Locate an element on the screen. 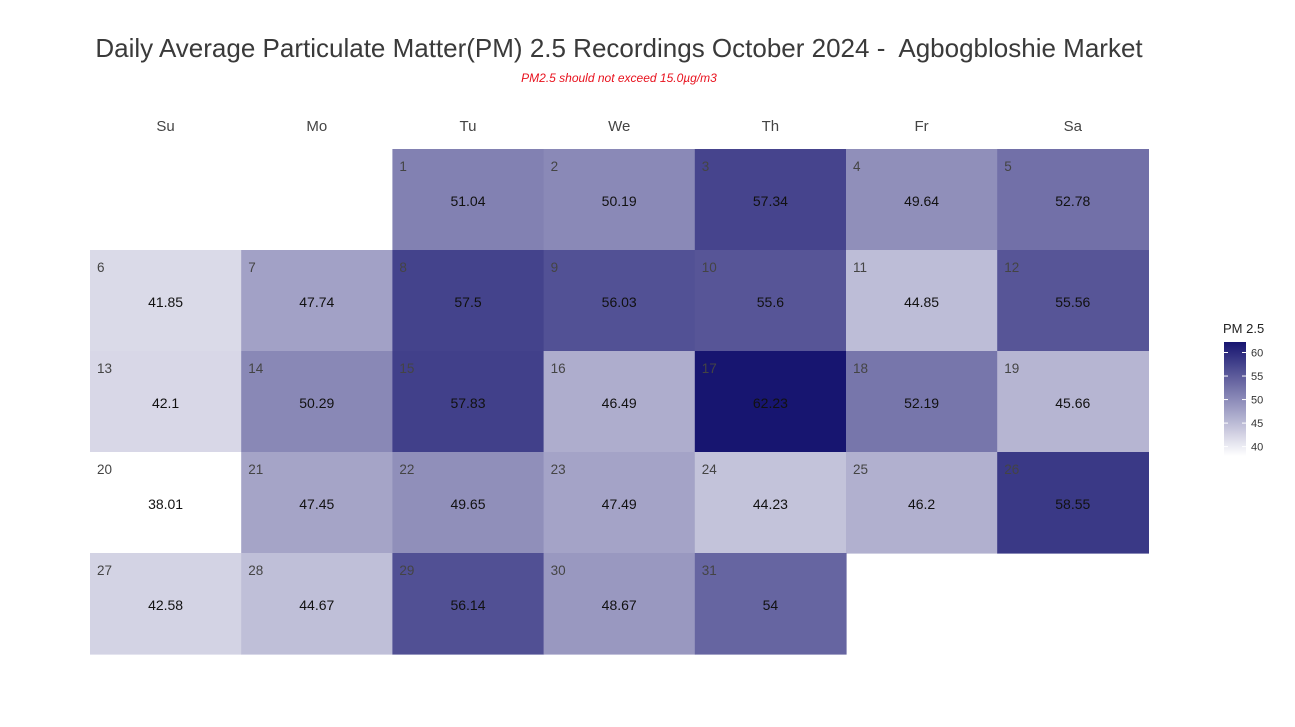 The image size is (1295, 727). day-value-label: 55.6 is located at coordinates (770, 302).